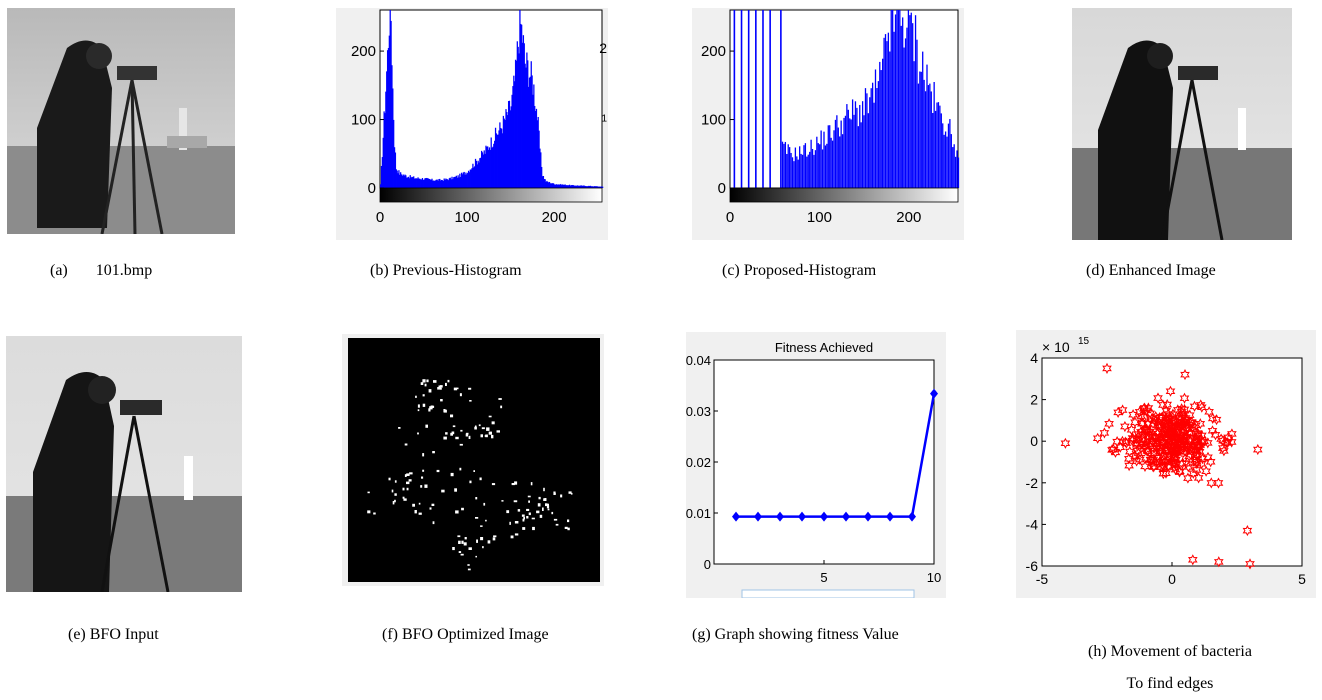 Image resolution: width=1322 pixels, height=700 pixels. Describe the element at coordinates (446, 270) in the screenshot. I see `caption-b: (b) Previous-Histogram` at that location.